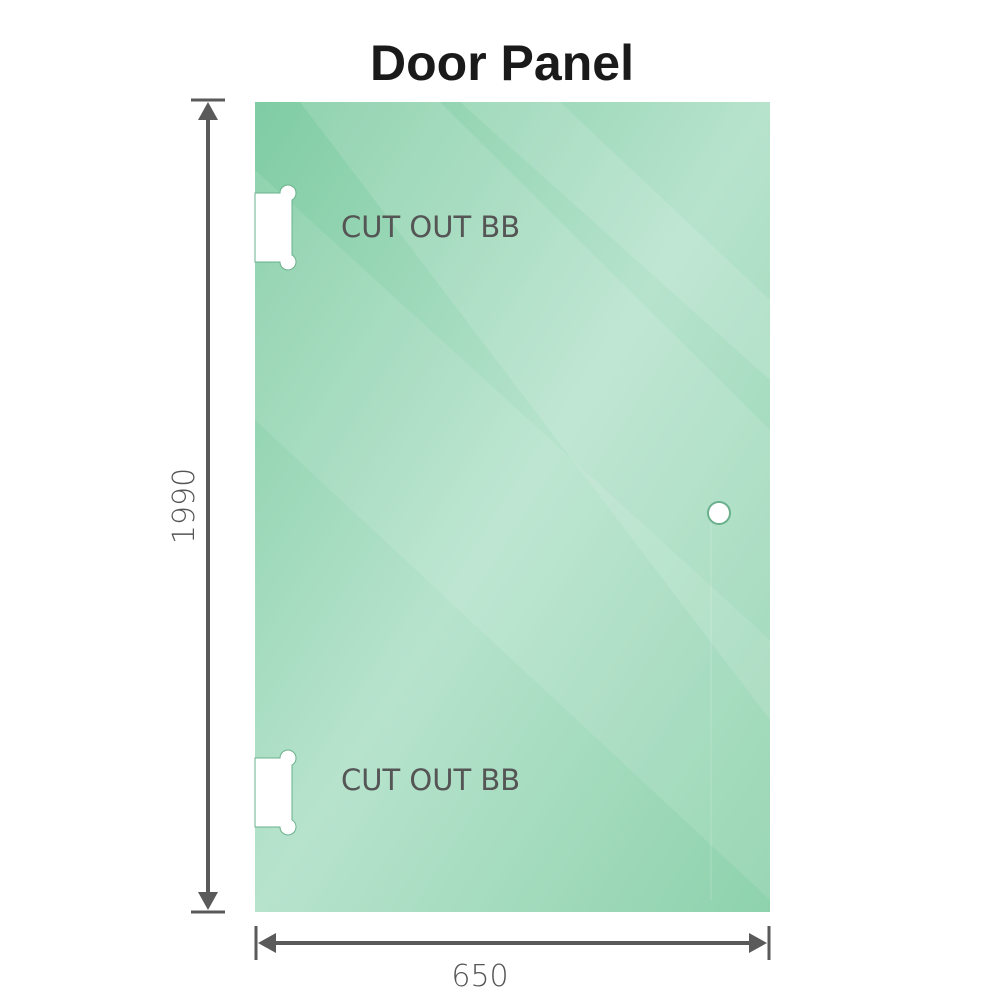  Describe the element at coordinates (430, 227) in the screenshot. I see `cutout-label-top: CUT OUT BB` at that location.